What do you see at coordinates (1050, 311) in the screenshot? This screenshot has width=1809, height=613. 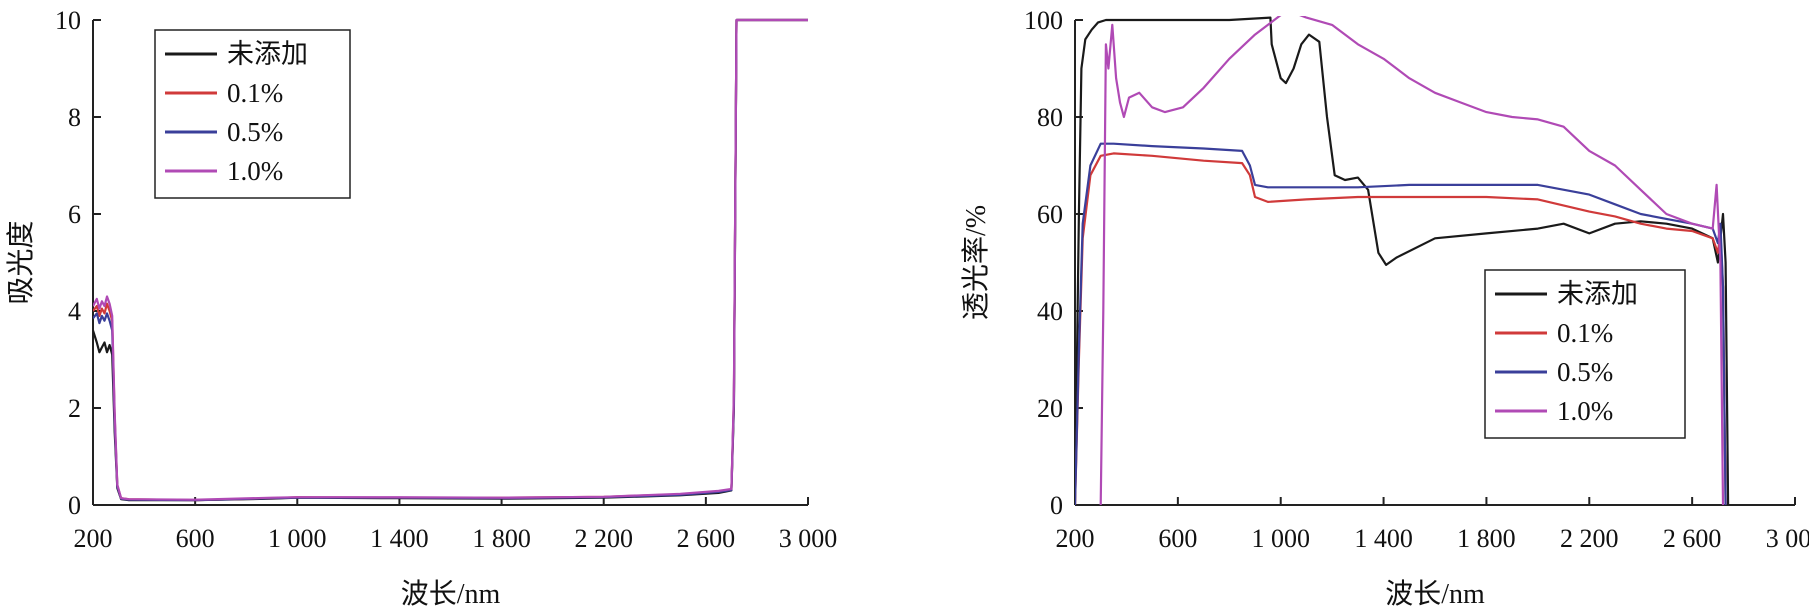 I see `y-tick-label: 40` at bounding box center [1050, 311].